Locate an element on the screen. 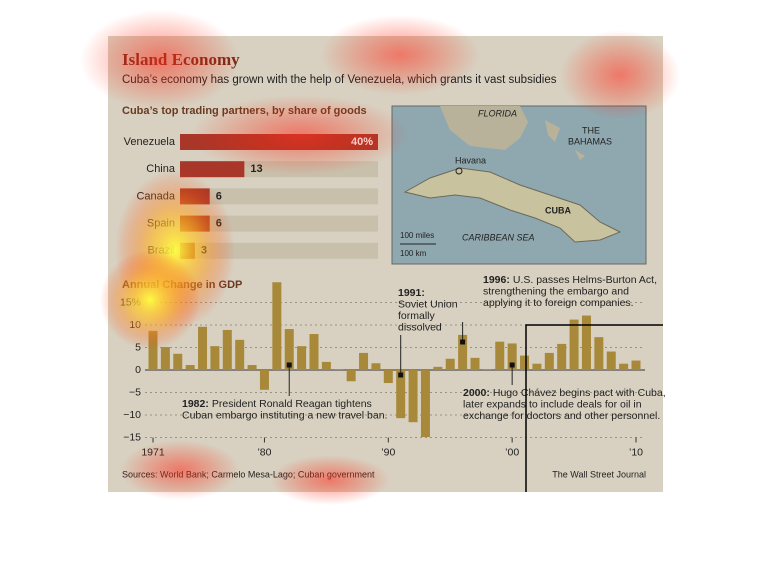 This screenshot has width=770, height=586. map-label: FLORIDA is located at coordinates (497, 113).